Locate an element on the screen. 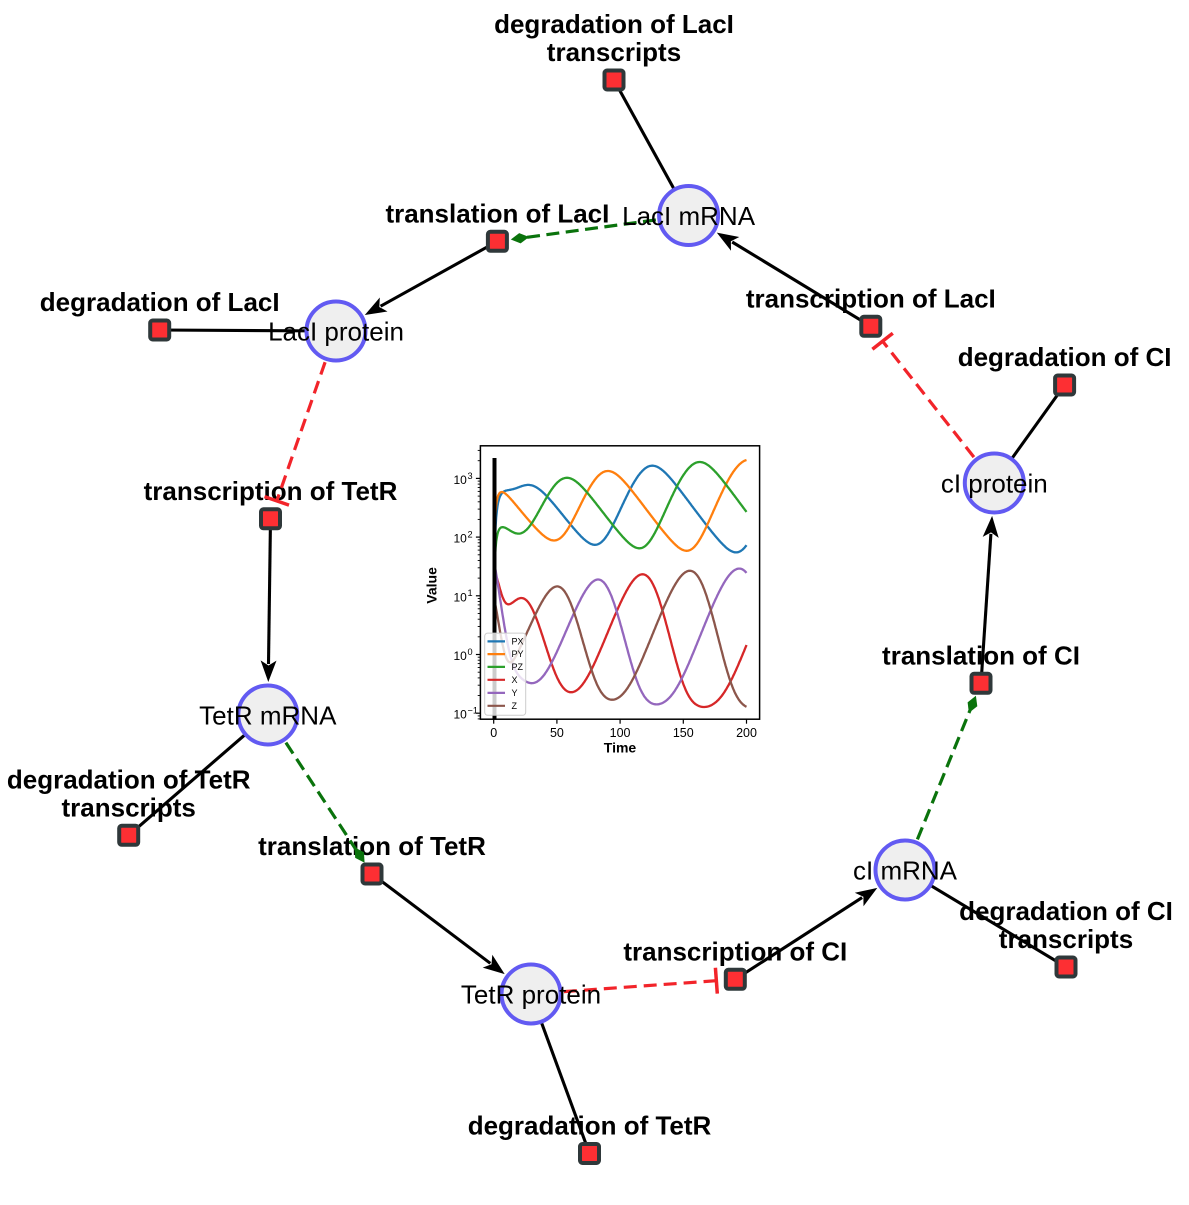  svg-text: LacI mRNA is located at coordinates (689, 216).